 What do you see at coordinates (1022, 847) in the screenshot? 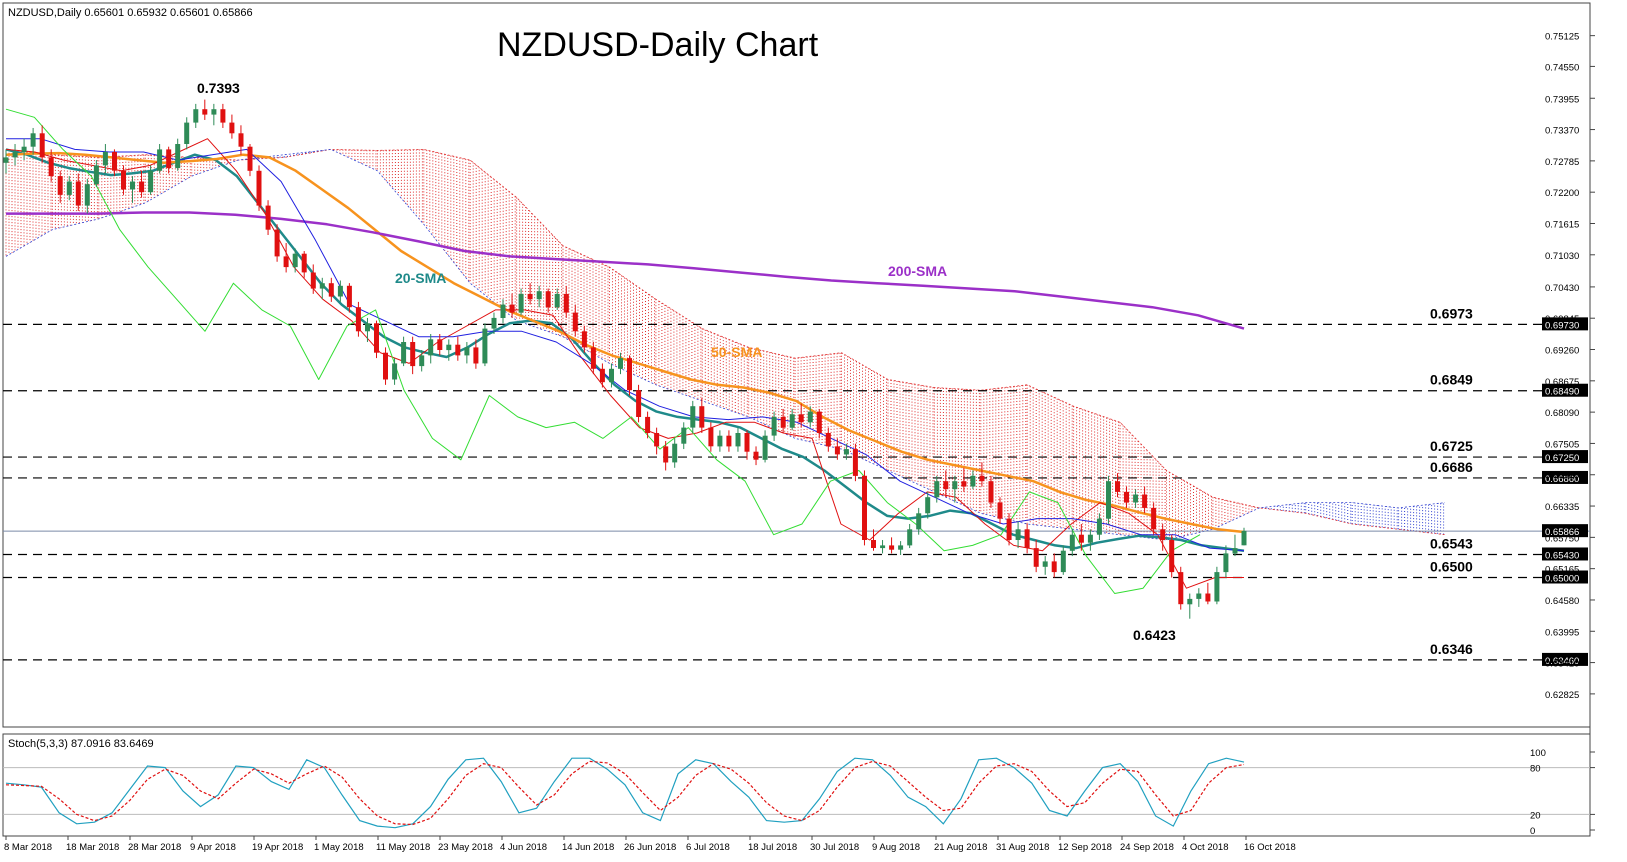
I see `date-tick-label: 31 Aug 2018` at bounding box center [1022, 847].